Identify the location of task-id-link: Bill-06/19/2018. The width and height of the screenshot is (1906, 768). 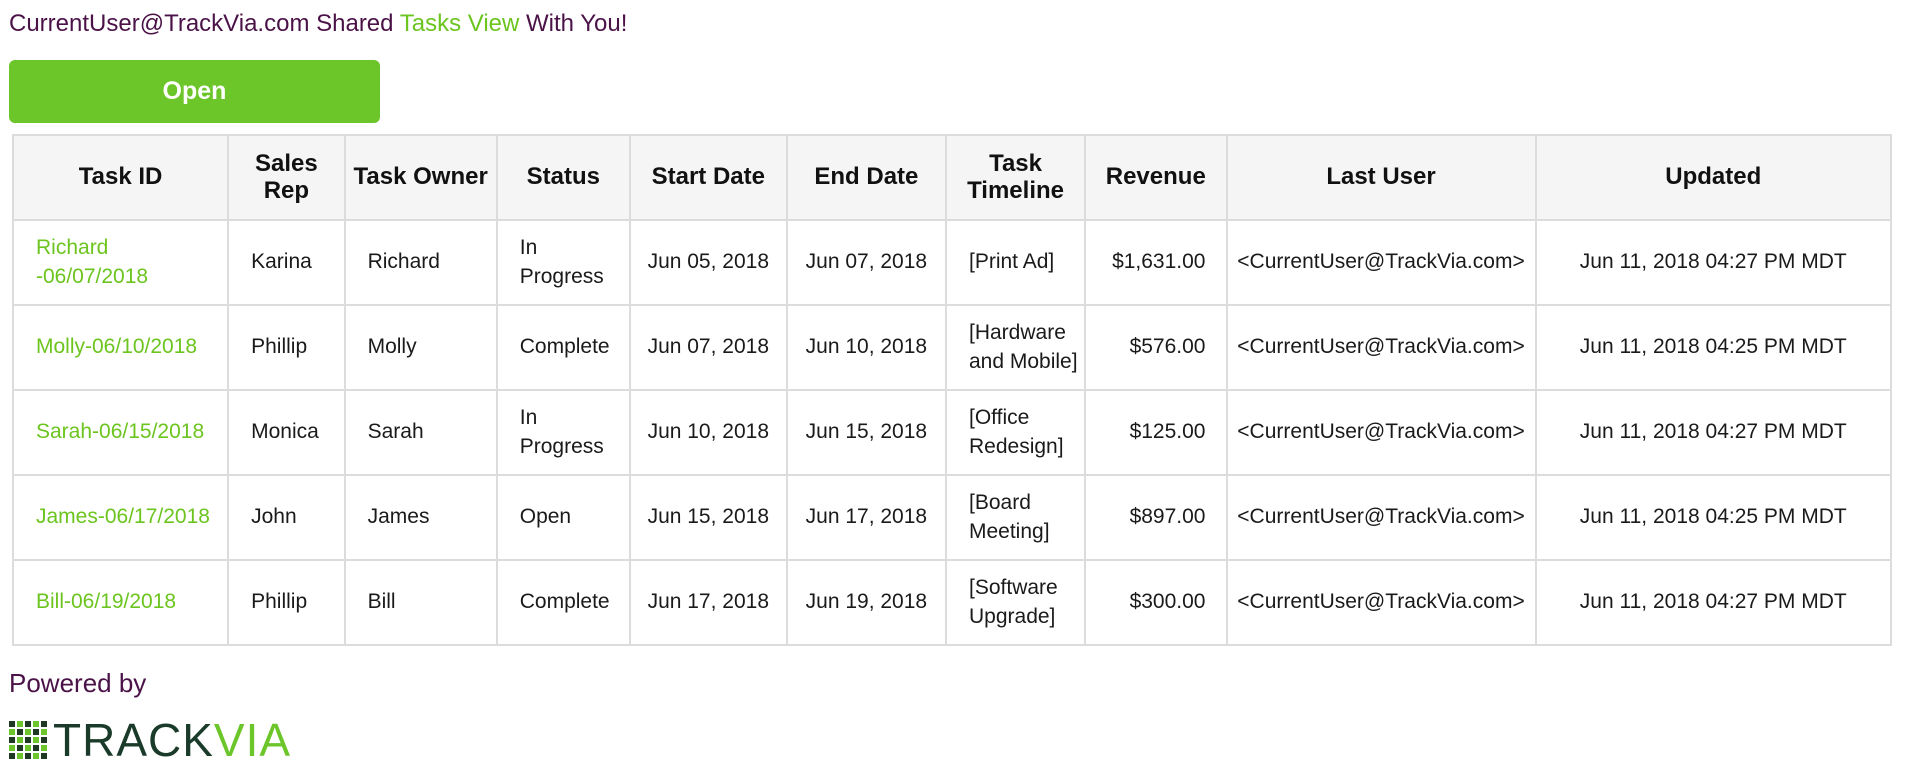
(106, 602).